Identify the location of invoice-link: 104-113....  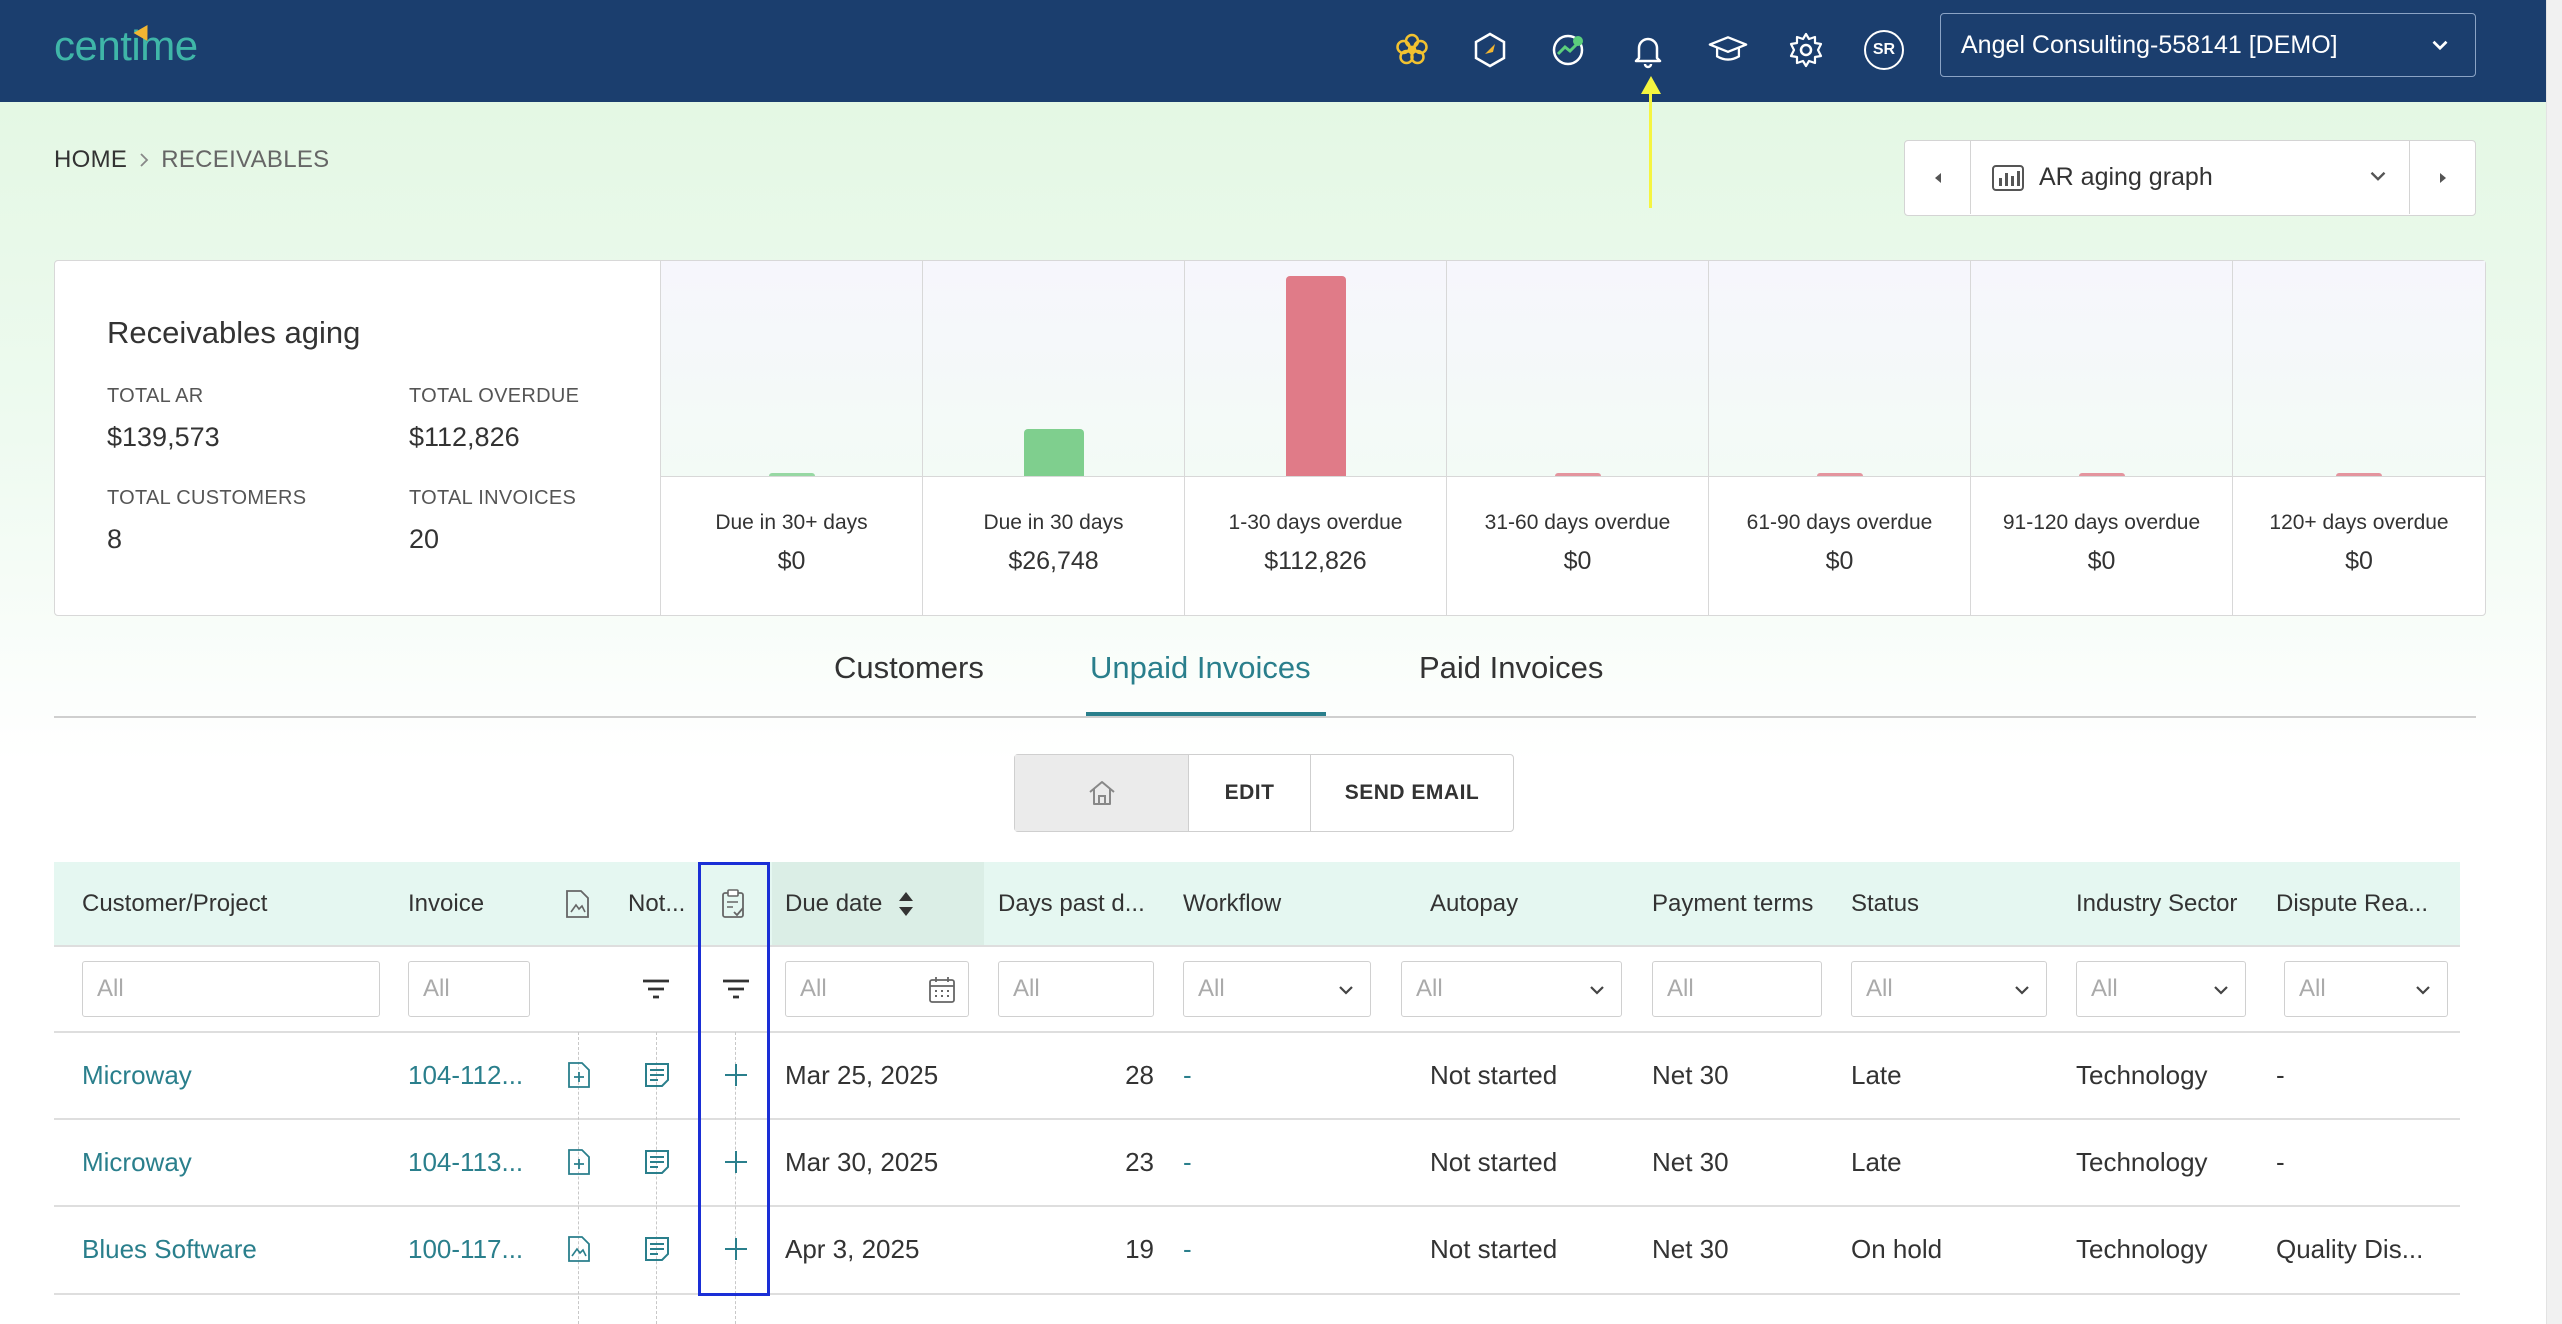
(466, 1161).